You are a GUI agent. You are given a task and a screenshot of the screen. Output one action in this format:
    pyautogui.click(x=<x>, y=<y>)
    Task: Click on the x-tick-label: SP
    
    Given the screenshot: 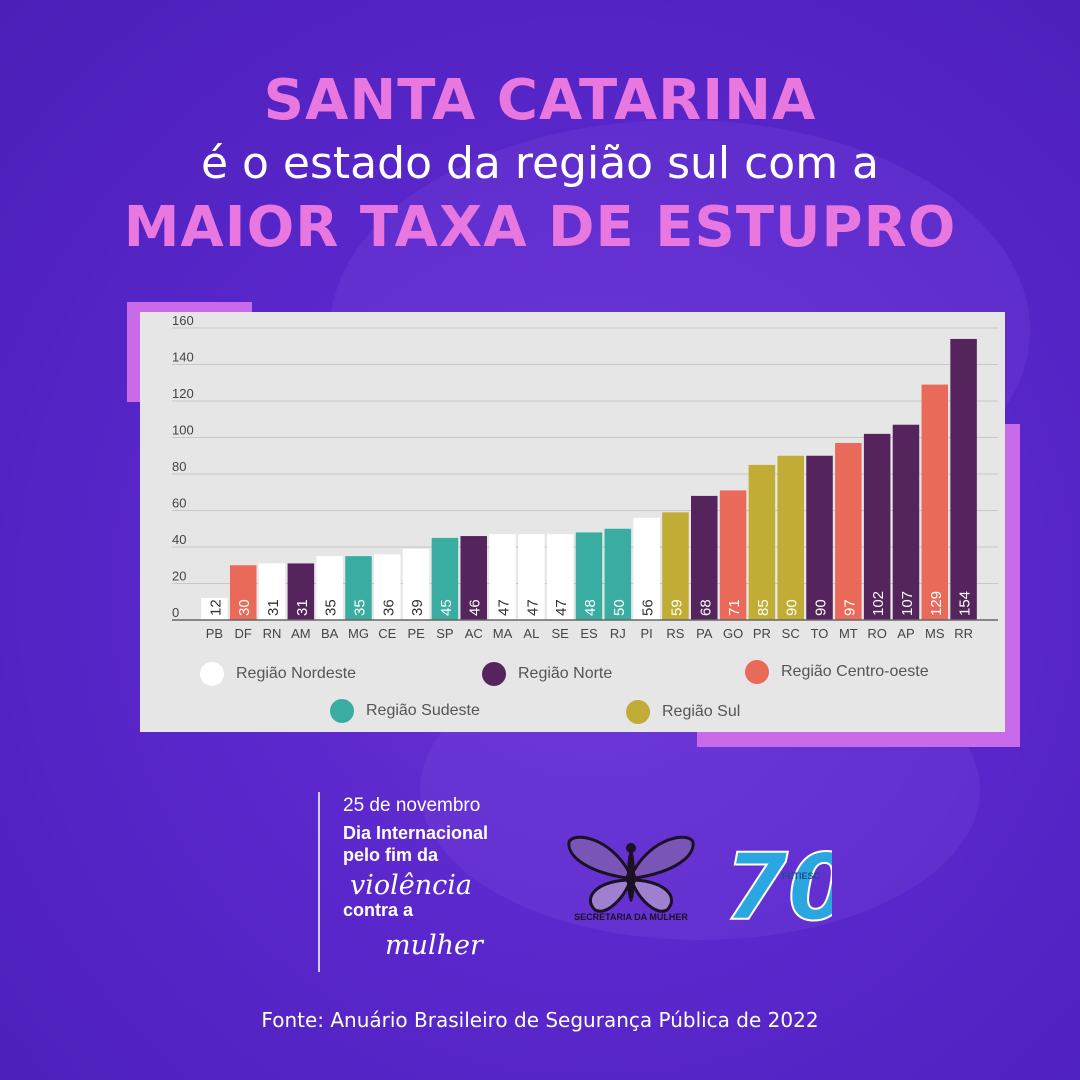 What is the action you would take?
    pyautogui.click(x=444, y=633)
    